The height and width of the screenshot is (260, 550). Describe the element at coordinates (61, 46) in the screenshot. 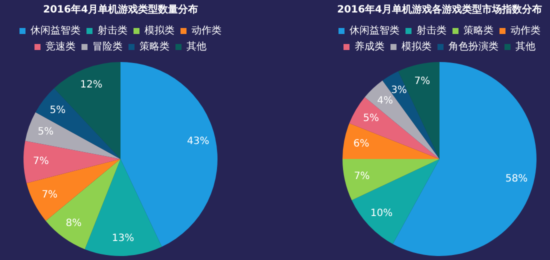

I see `legend-label: 竞速类` at that location.